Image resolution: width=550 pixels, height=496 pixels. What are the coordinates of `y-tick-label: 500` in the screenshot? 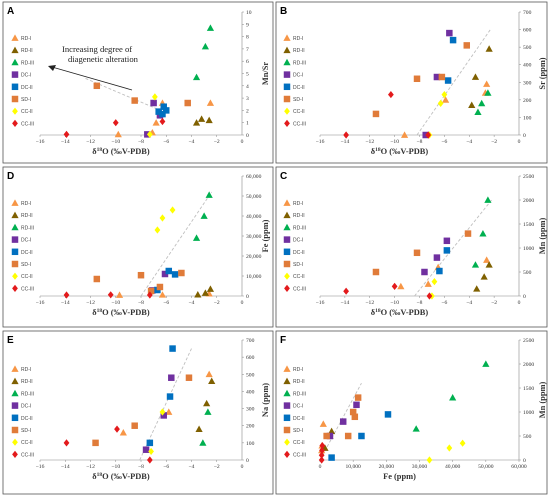 It's located at (527, 273).